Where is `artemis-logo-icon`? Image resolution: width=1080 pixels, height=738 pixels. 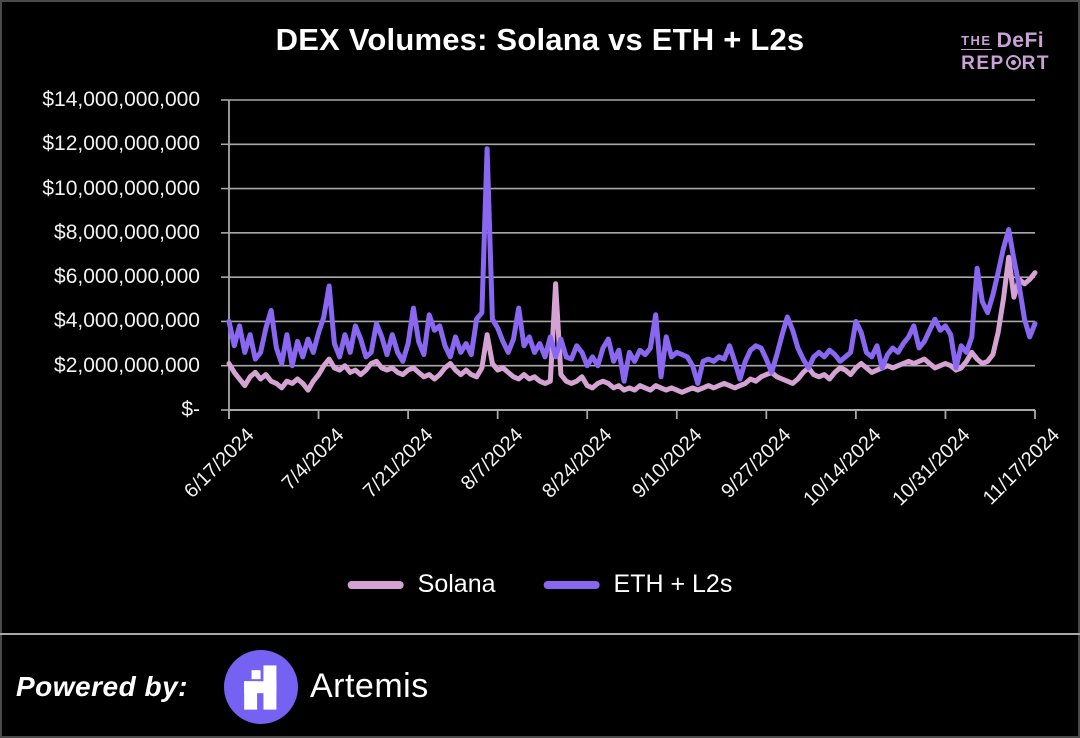
artemis-logo-icon is located at coordinates (260, 686).